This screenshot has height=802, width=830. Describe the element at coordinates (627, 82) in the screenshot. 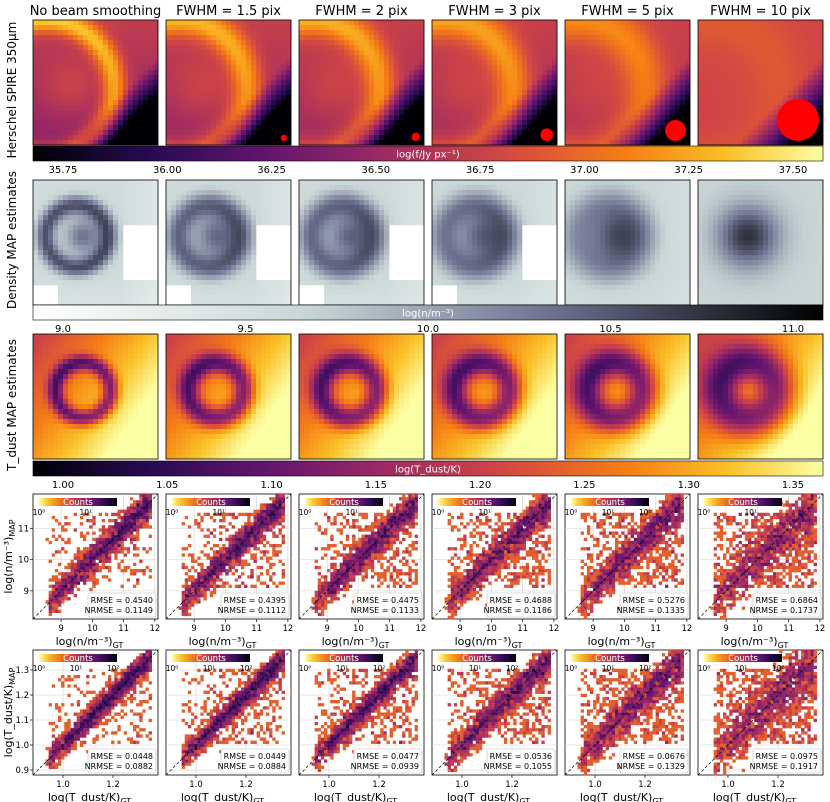

I see `panel-frame` at that location.